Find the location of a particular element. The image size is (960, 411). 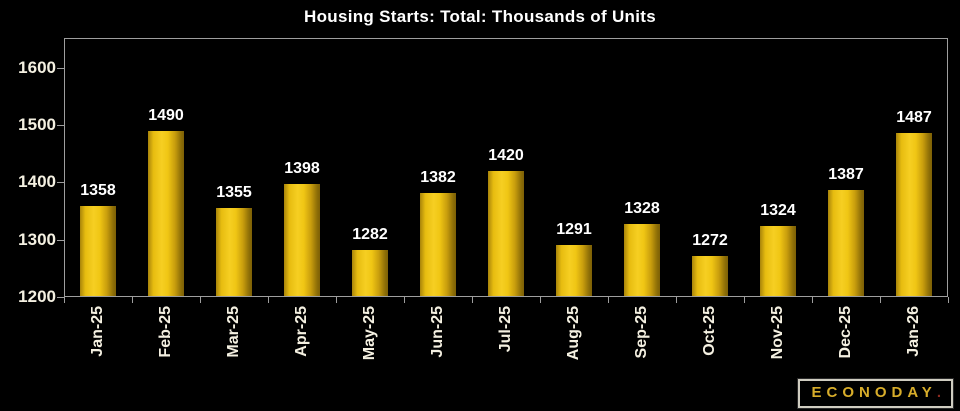

bar-value-label: 1291 is located at coordinates (574, 229).